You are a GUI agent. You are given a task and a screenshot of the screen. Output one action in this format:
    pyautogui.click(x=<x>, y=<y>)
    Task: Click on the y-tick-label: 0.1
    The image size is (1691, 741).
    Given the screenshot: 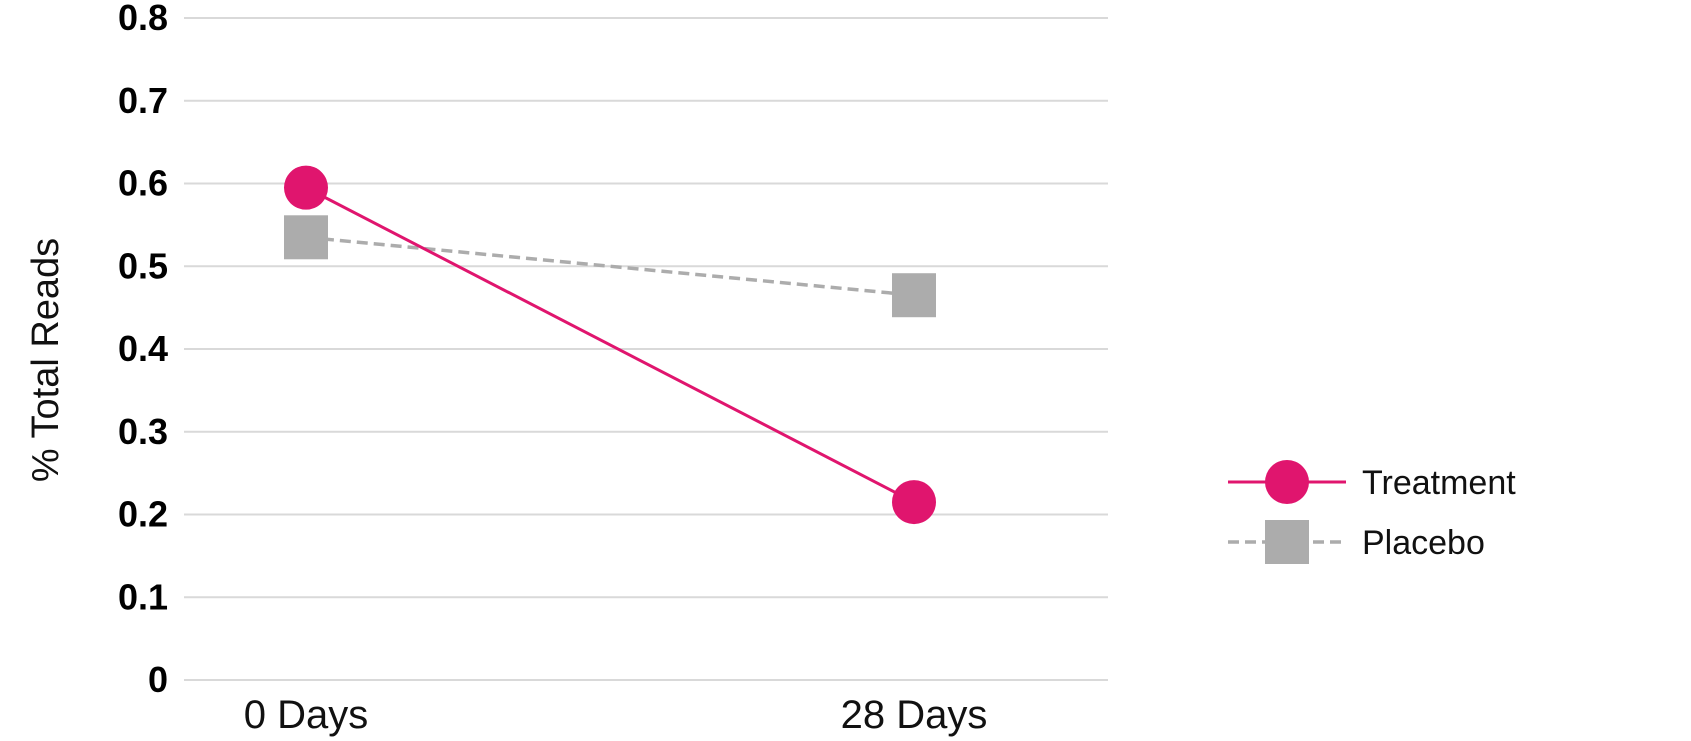 What is the action you would take?
    pyautogui.click(x=143, y=596)
    